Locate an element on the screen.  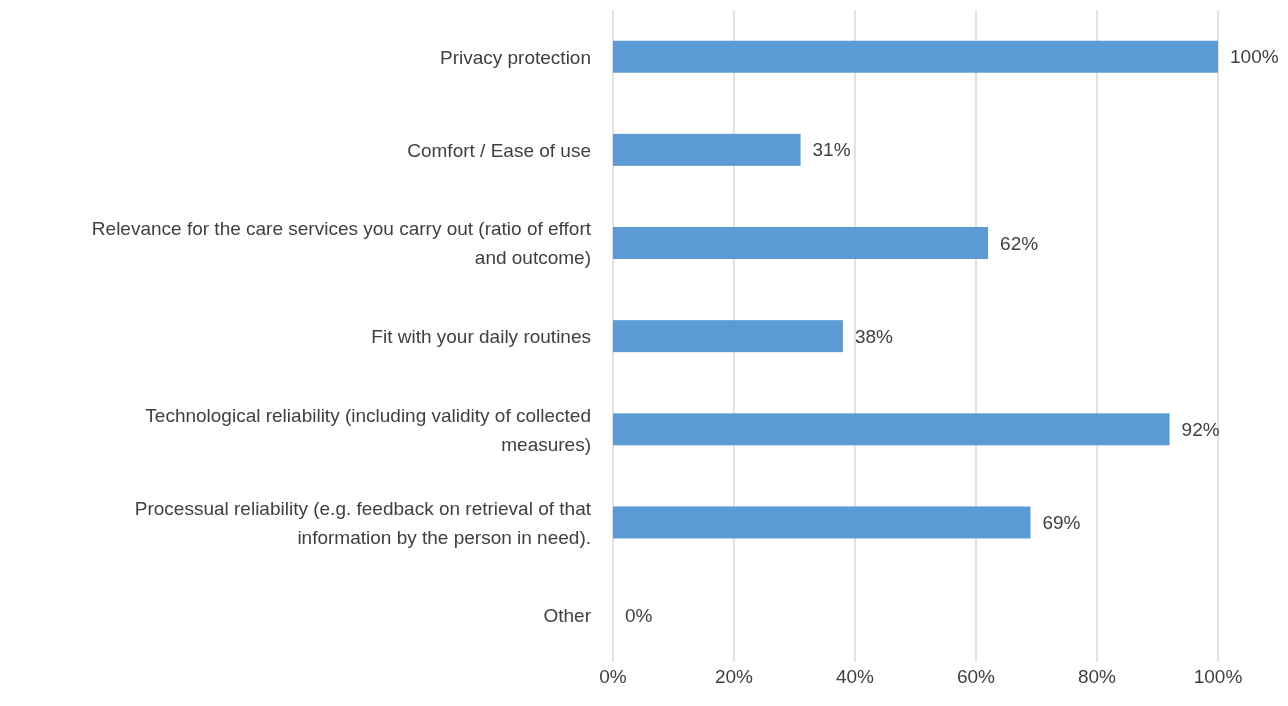
data-label: 100% is located at coordinates (1254, 57).